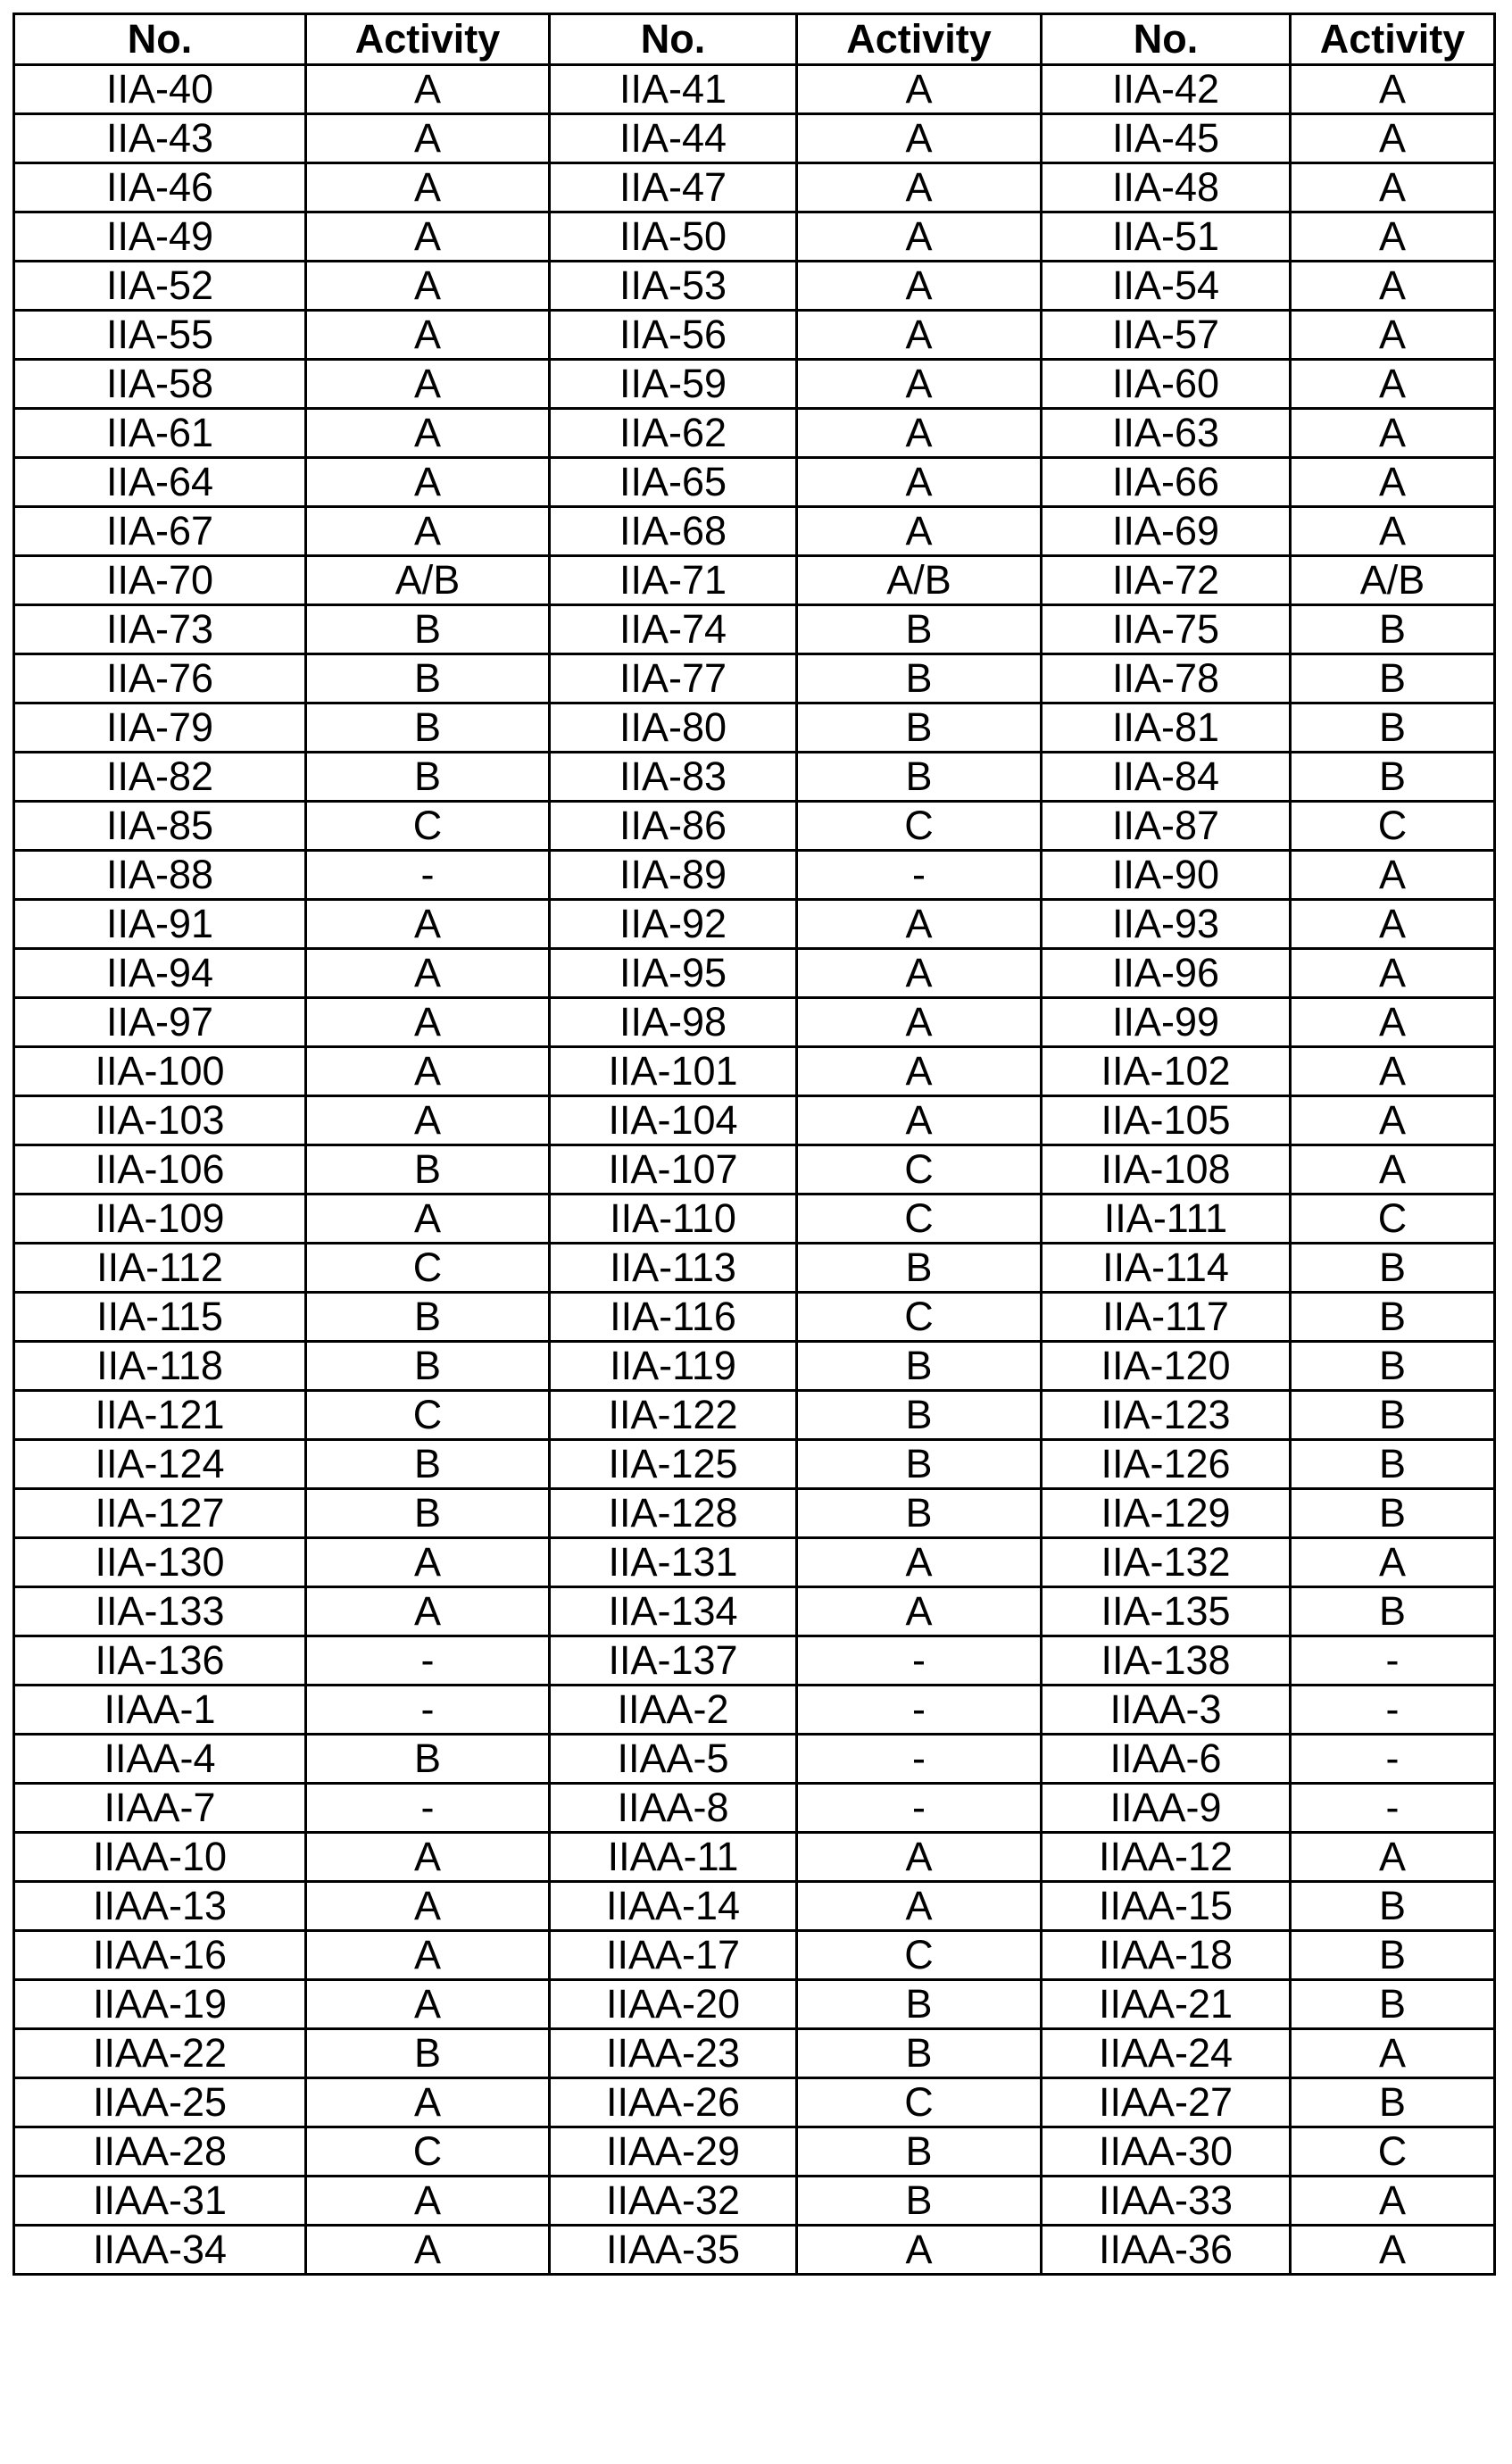 This screenshot has width=1512, height=2464. Describe the element at coordinates (754, 678) in the screenshot. I see `table-row: IIA-76BIIA-77BIIA-78B` at that location.